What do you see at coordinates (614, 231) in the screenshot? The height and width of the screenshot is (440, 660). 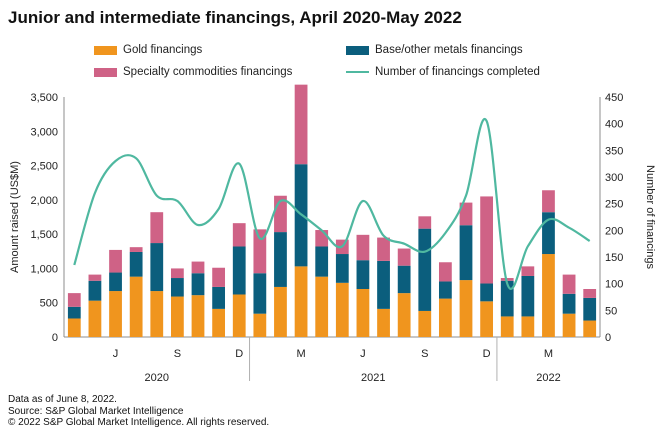 I see `y2-tick-label: 200` at bounding box center [614, 231].